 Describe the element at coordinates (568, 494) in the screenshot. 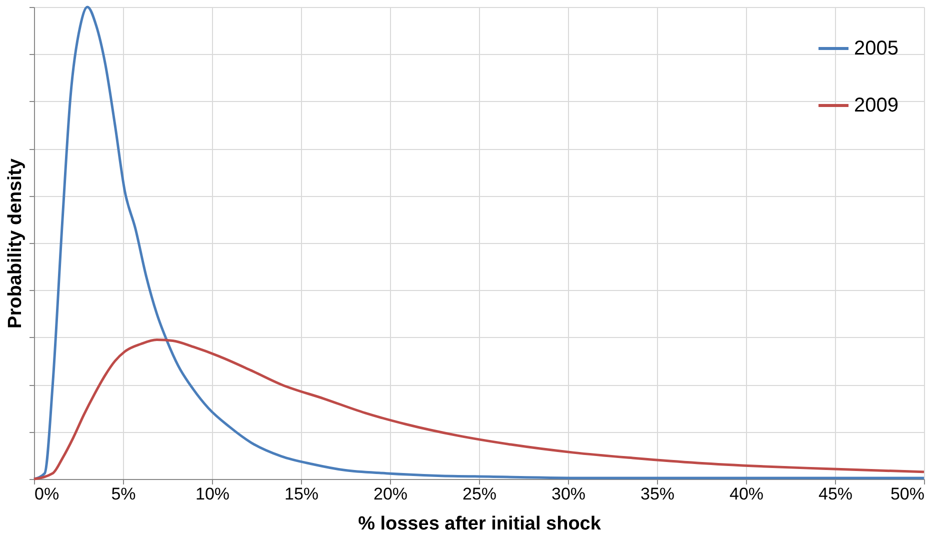

I see `x-tick-label: 30%` at that location.